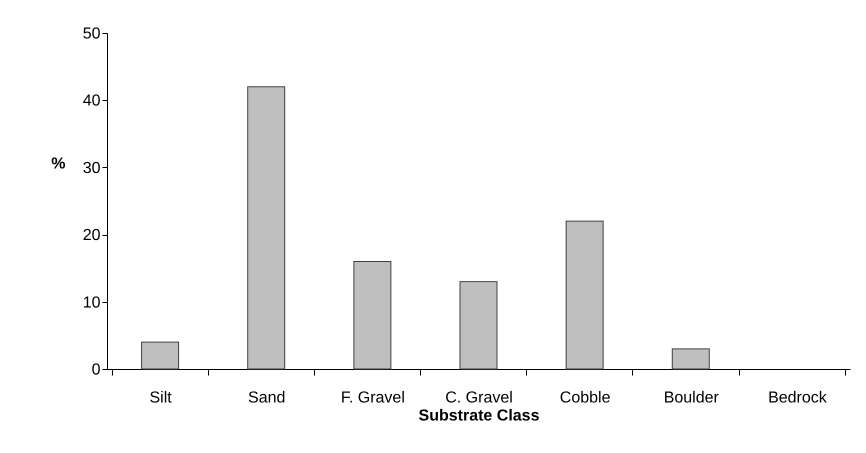  Describe the element at coordinates (798, 398) in the screenshot. I see `x-tick-label: Bedrock` at that location.